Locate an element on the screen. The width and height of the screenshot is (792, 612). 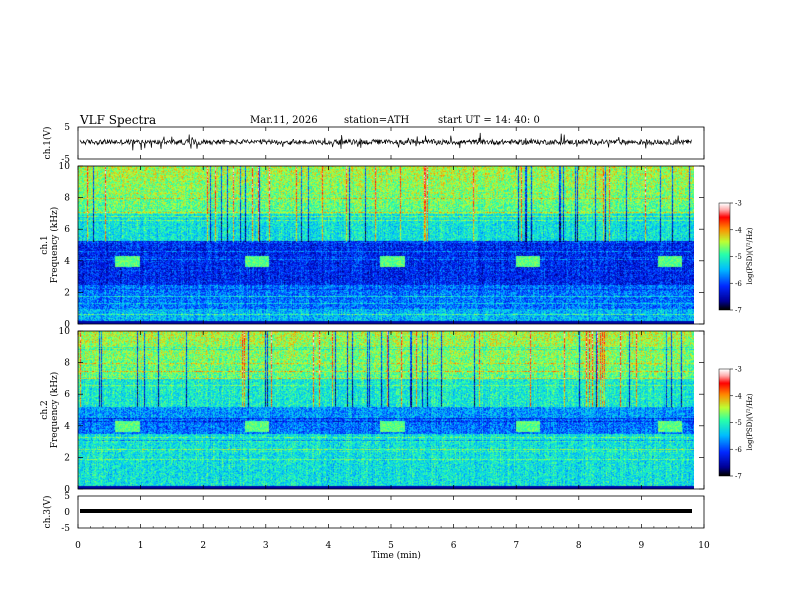
ch1-colorbar-tick-label--7: -7 is located at coordinates (738, 311).